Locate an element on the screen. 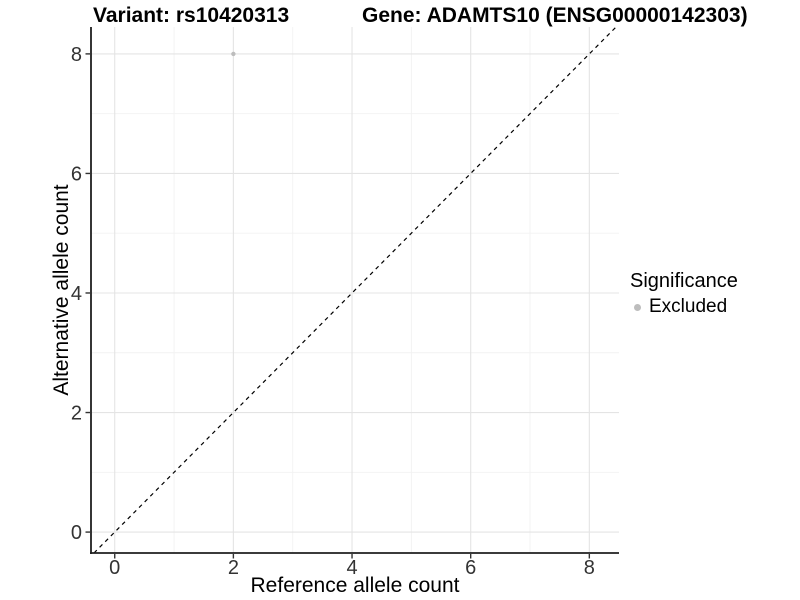 This screenshot has width=800, height=600. y-axis-label: Alternative allele count is located at coordinates (61, 290).